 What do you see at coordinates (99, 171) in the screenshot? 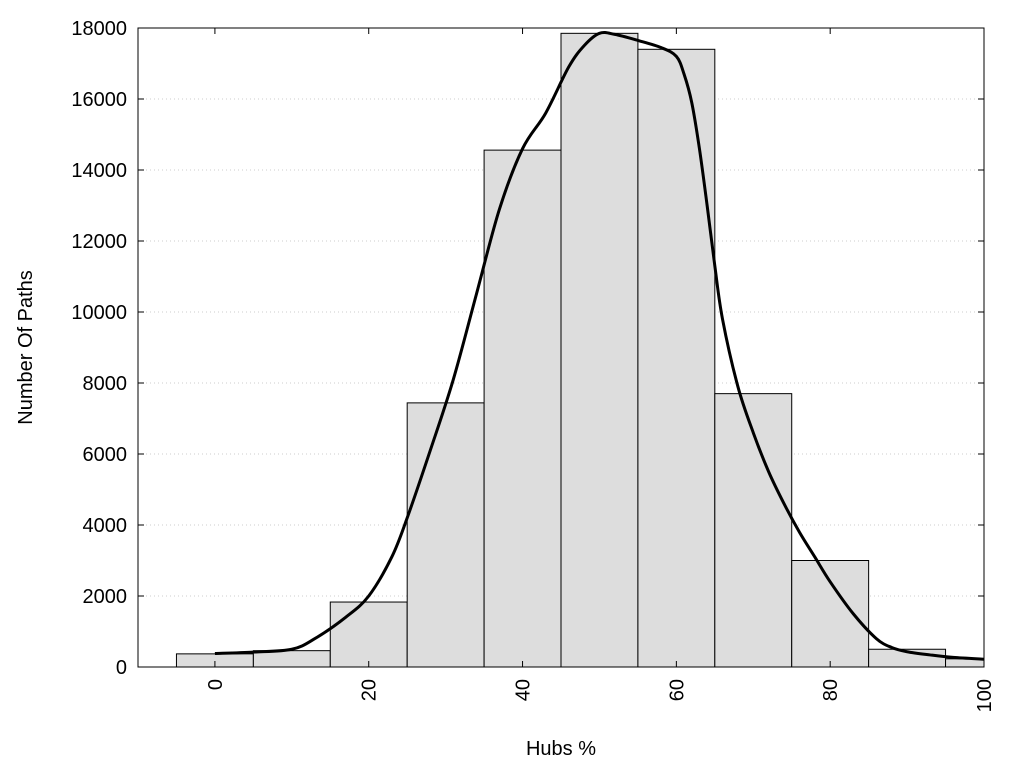
I see `y-tick-label: 14000` at bounding box center [99, 171].